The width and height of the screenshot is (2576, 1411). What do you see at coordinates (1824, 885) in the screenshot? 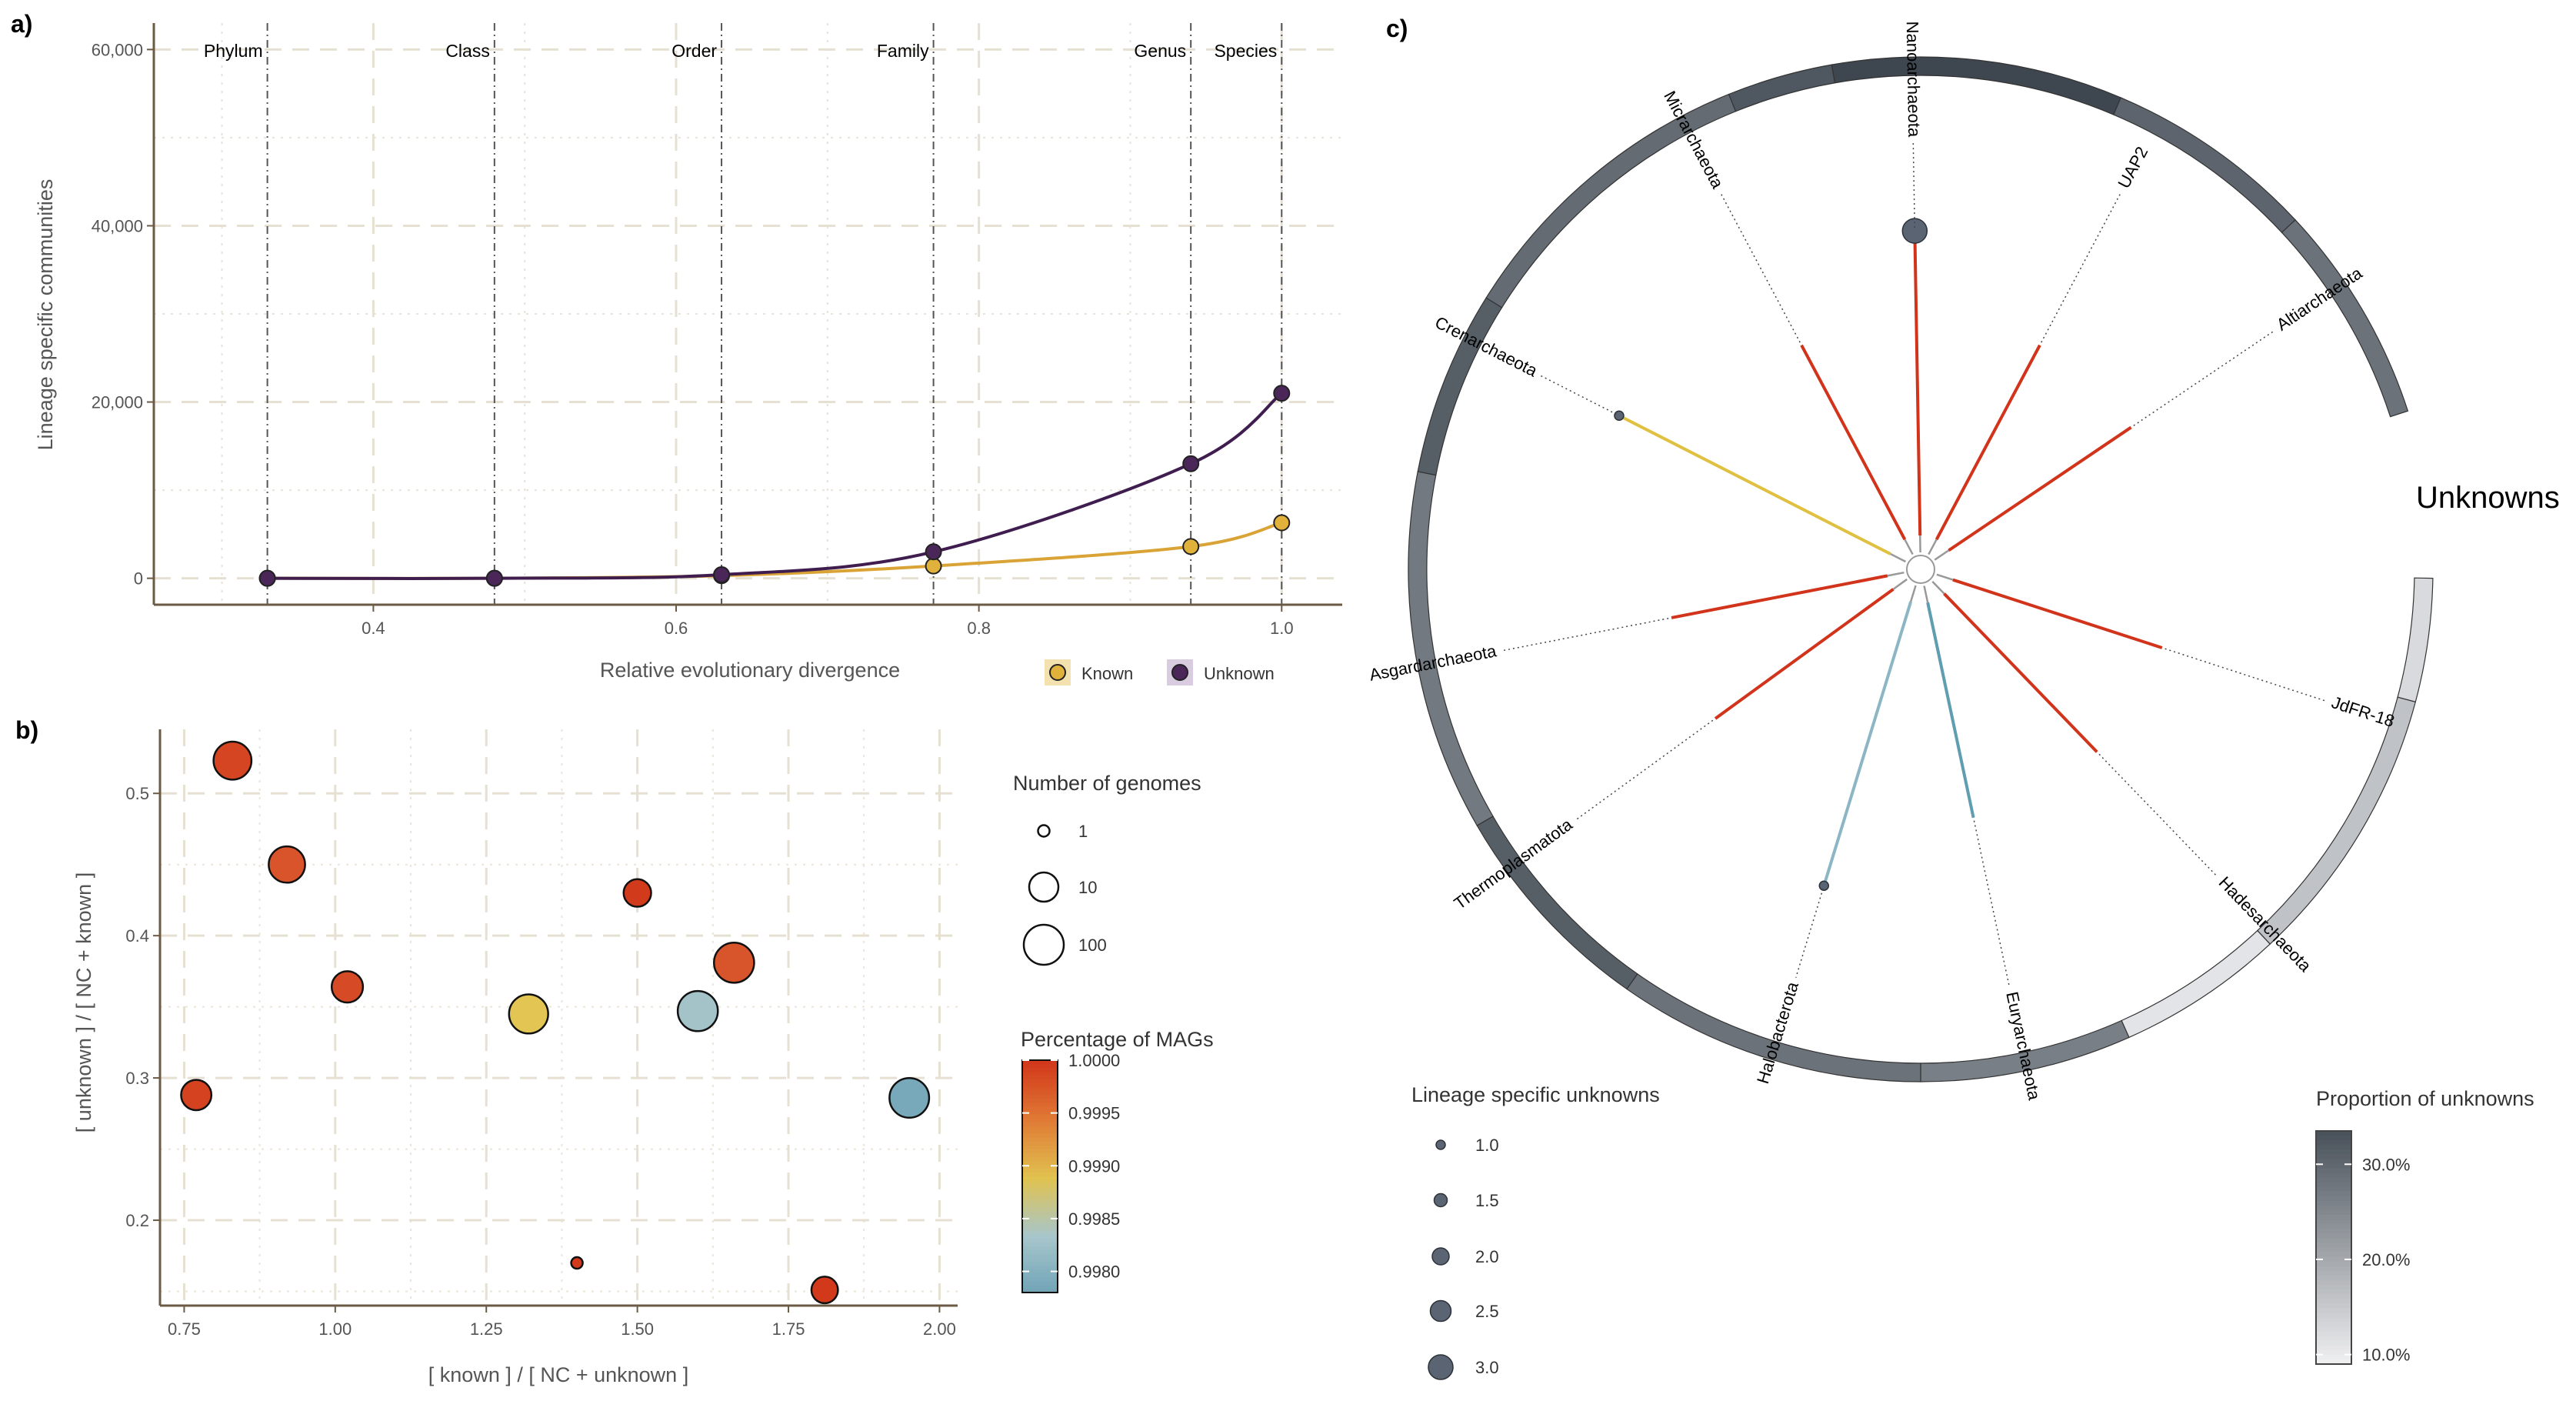
I see `panel-c-tip-marker` at bounding box center [1824, 885].